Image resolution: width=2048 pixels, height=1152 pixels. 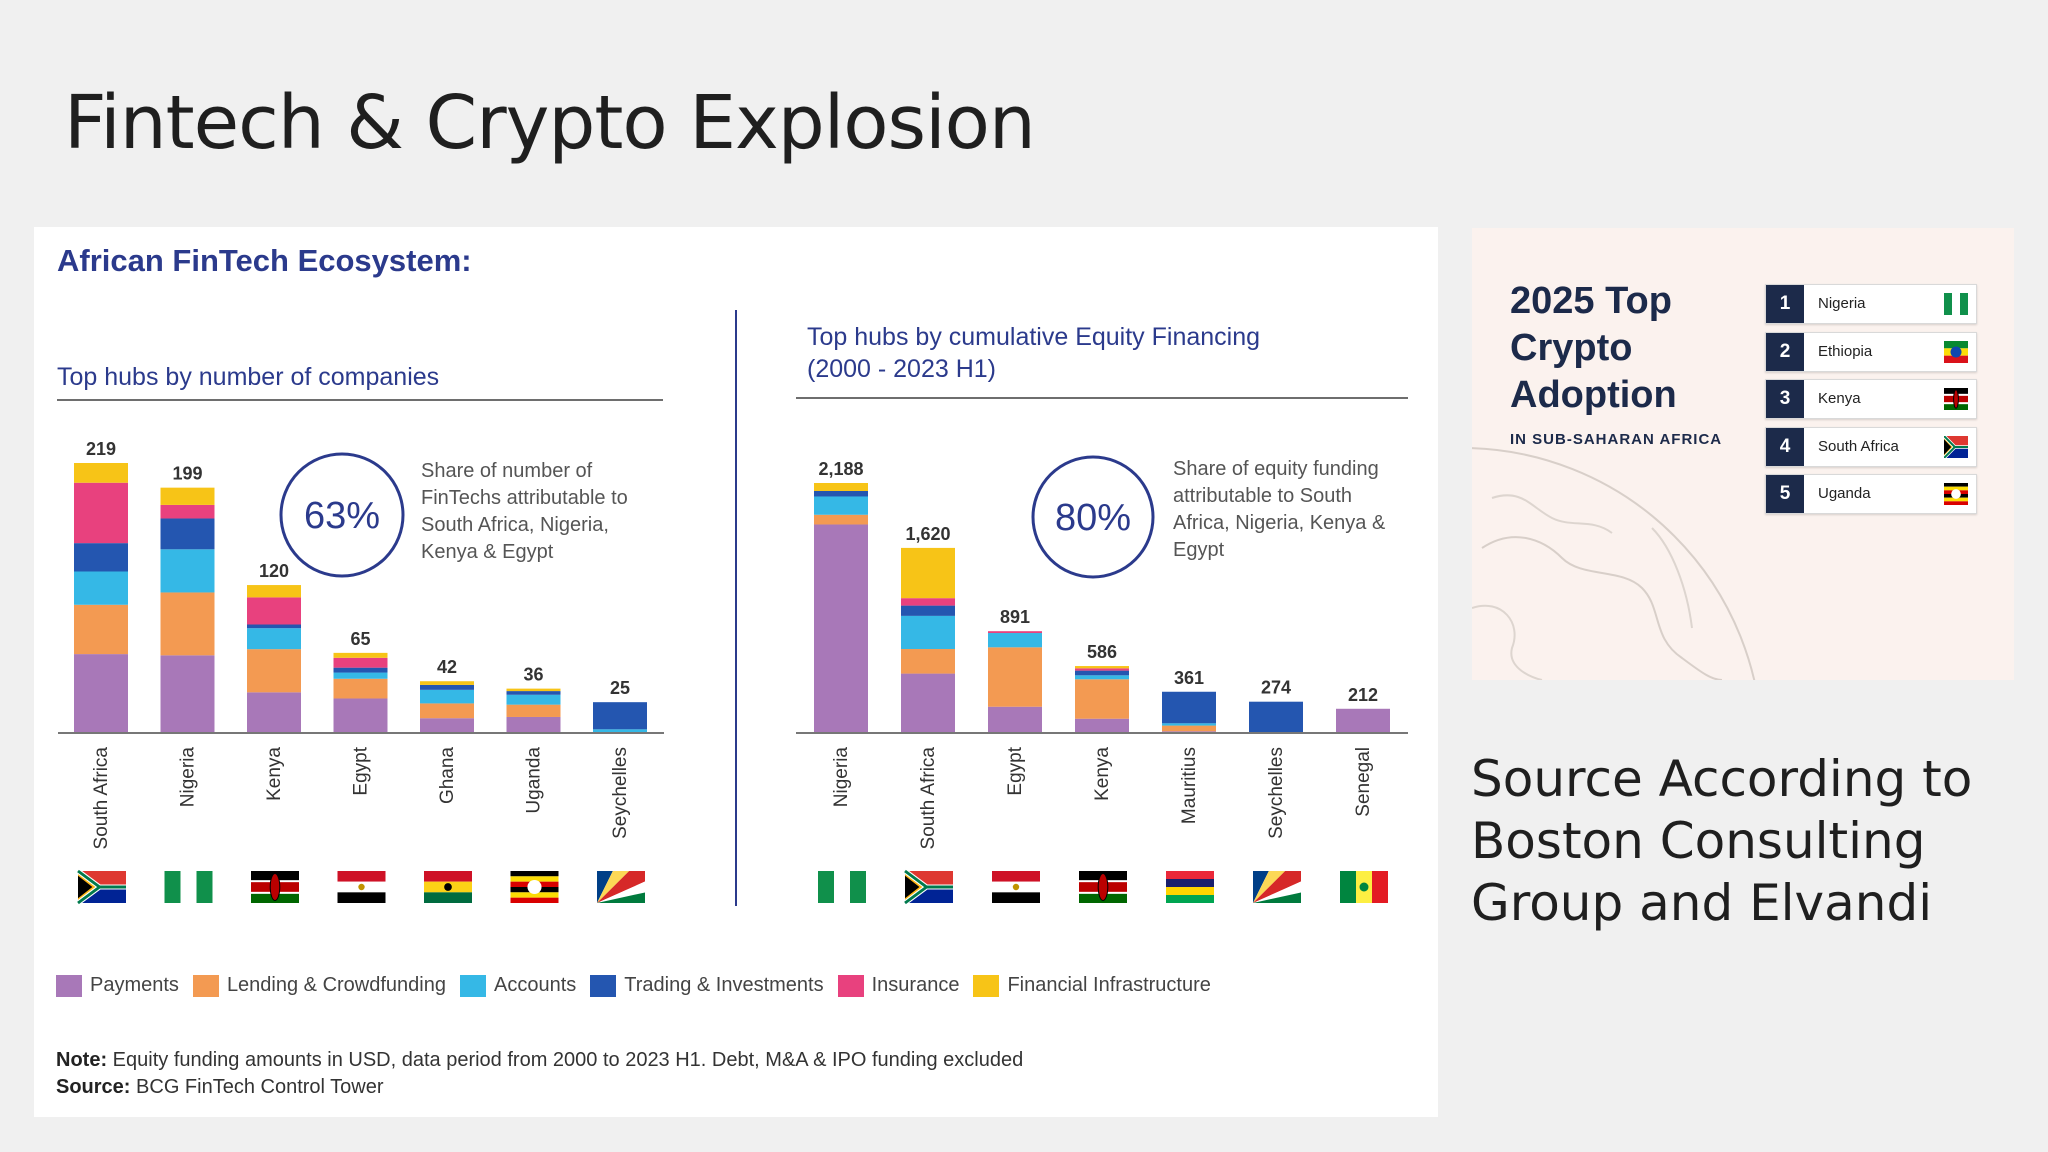 What do you see at coordinates (1591, 301) in the screenshot?
I see `crypto-title-line-1: 2025 Top` at bounding box center [1591, 301].